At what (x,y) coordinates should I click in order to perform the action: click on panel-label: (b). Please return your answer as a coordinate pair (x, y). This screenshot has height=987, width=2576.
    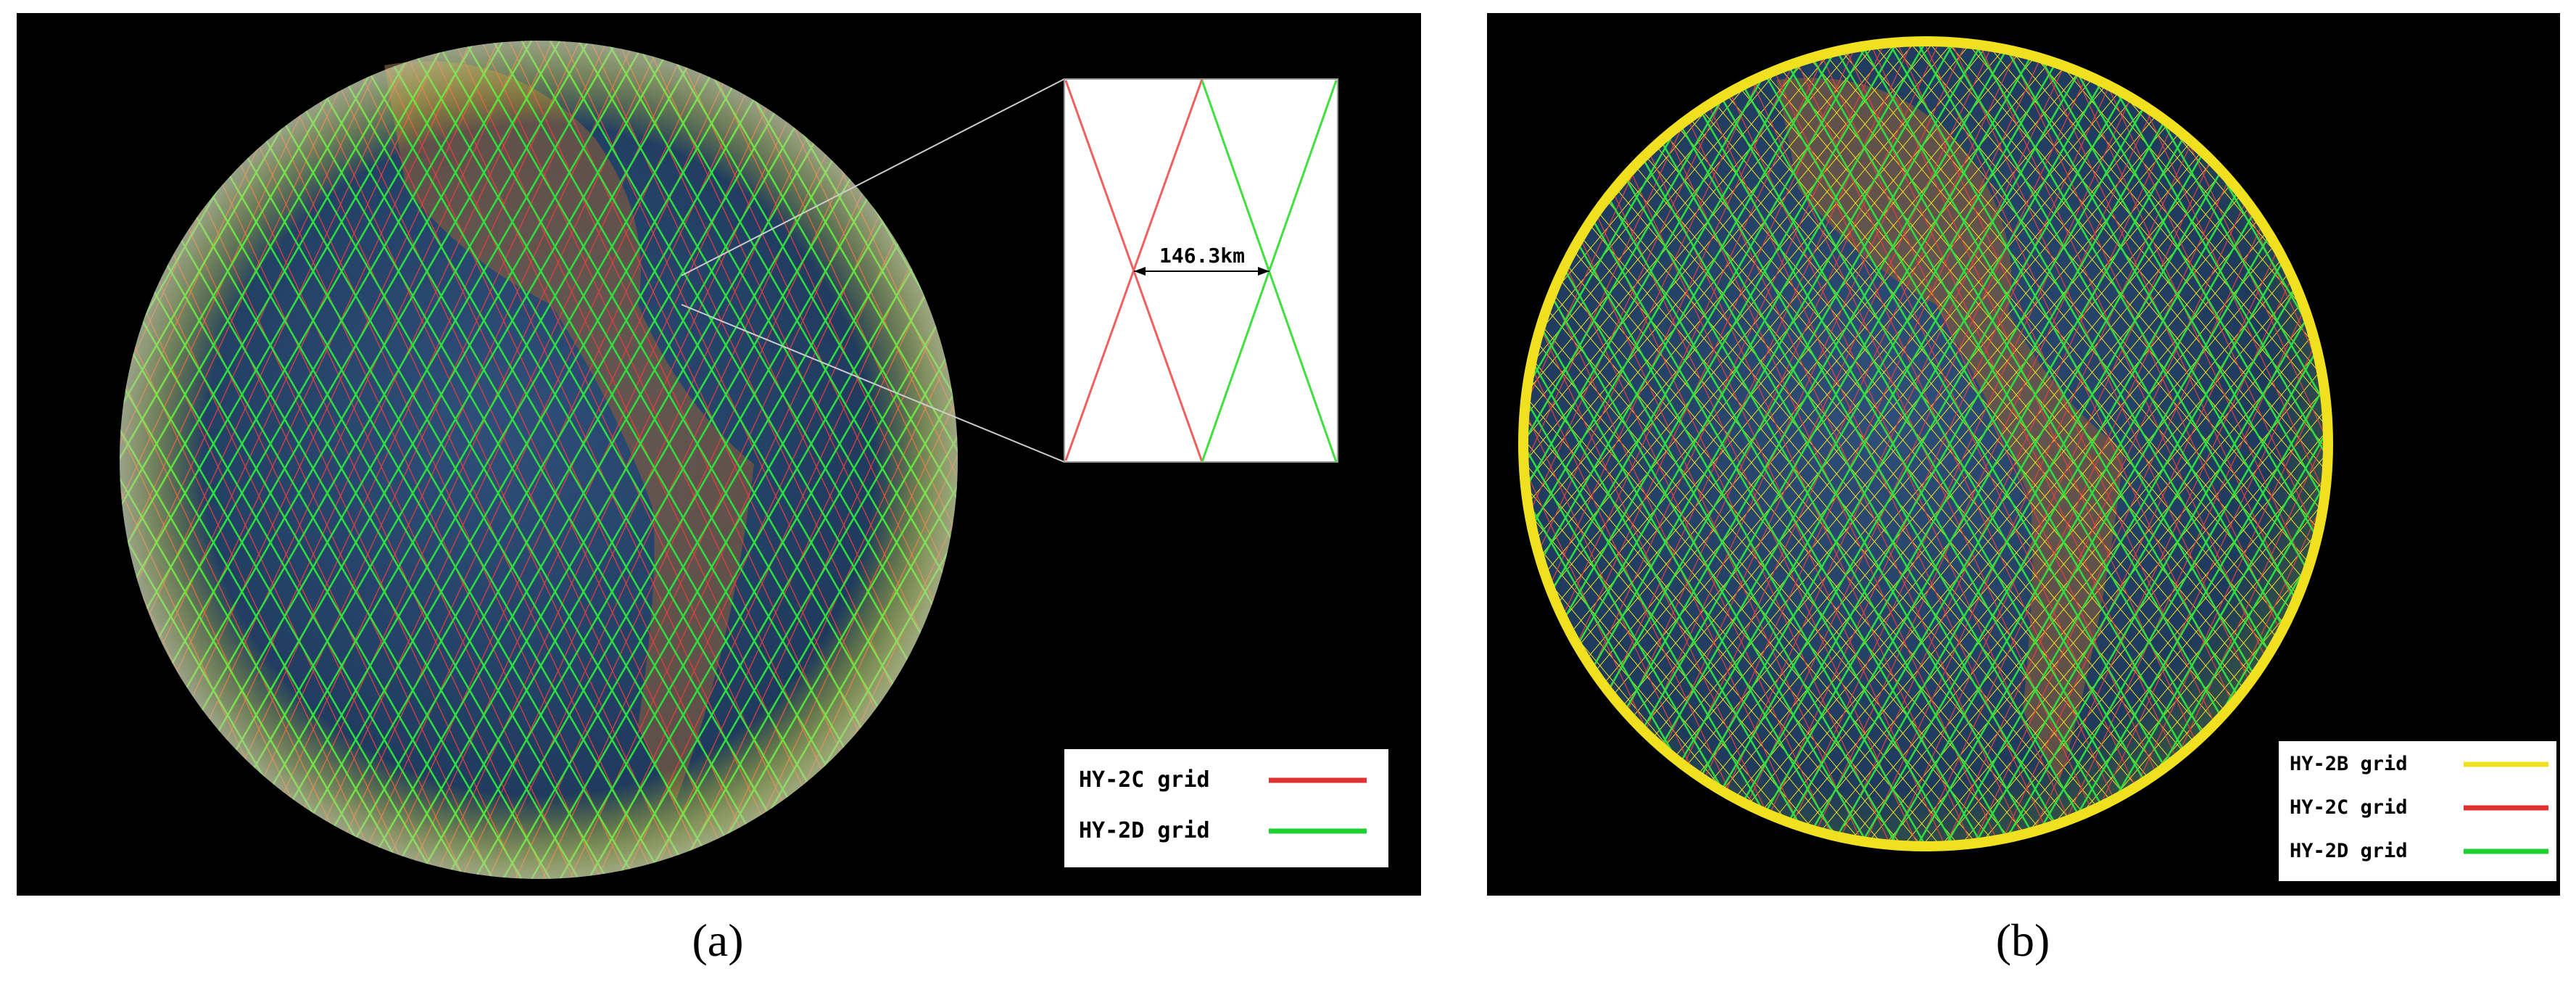
    Looking at the image, I should click on (2023, 940).